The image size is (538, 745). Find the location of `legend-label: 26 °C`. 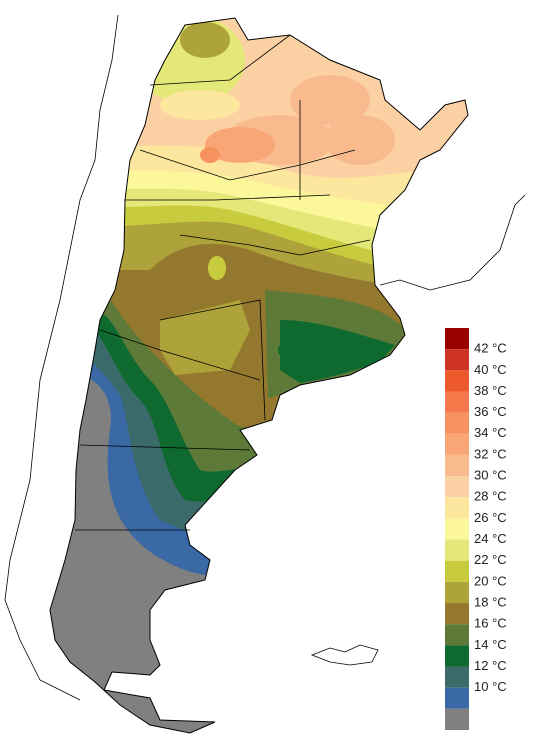

legend-label: 26 °C is located at coordinates (490, 517).